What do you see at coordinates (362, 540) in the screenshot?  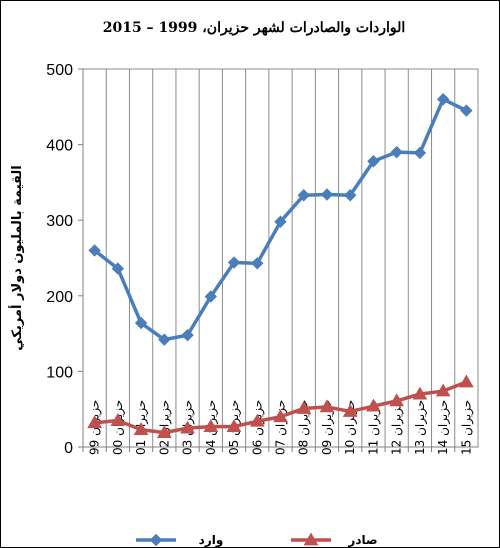 I see `legend-label: صادر` at bounding box center [362, 540].